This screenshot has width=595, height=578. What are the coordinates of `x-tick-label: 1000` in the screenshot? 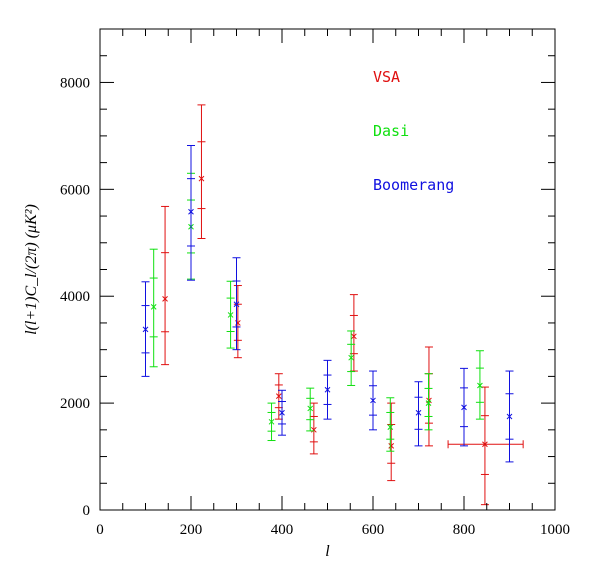 It's located at (555, 530).